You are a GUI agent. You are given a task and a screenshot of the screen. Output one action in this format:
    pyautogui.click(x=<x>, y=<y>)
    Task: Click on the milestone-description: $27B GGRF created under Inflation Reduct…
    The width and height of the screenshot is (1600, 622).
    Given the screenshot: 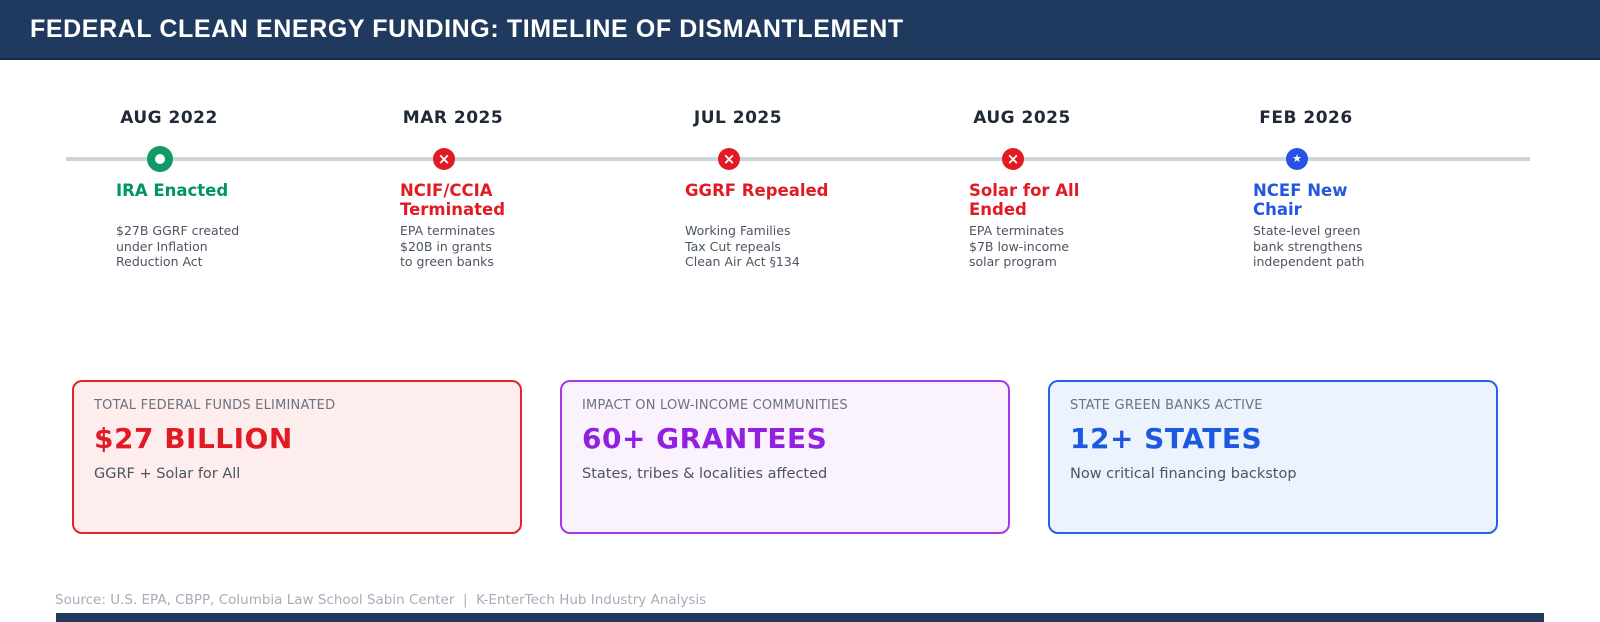 What is the action you would take?
    pyautogui.click(x=178, y=246)
    